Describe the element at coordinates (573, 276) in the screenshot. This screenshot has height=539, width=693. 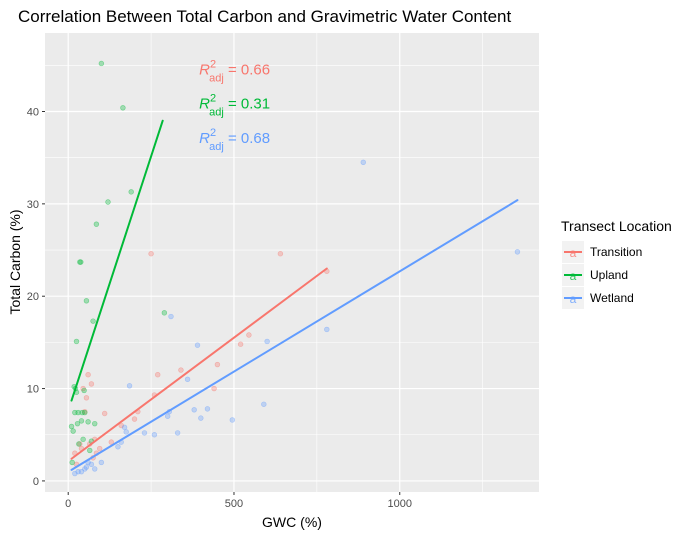
I see `legend-glyph-upland: a` at that location.